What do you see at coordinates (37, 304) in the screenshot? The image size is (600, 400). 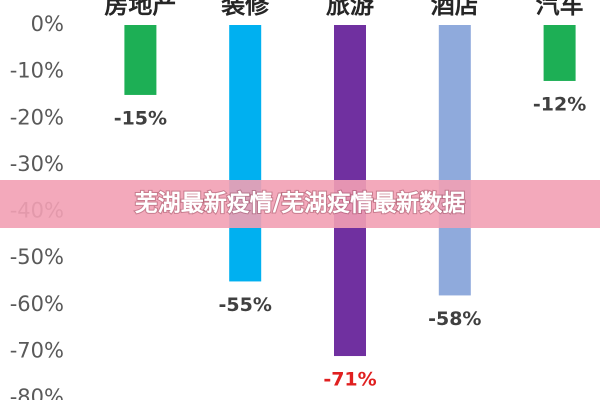 I see `y-tick-label: -60%` at bounding box center [37, 304].